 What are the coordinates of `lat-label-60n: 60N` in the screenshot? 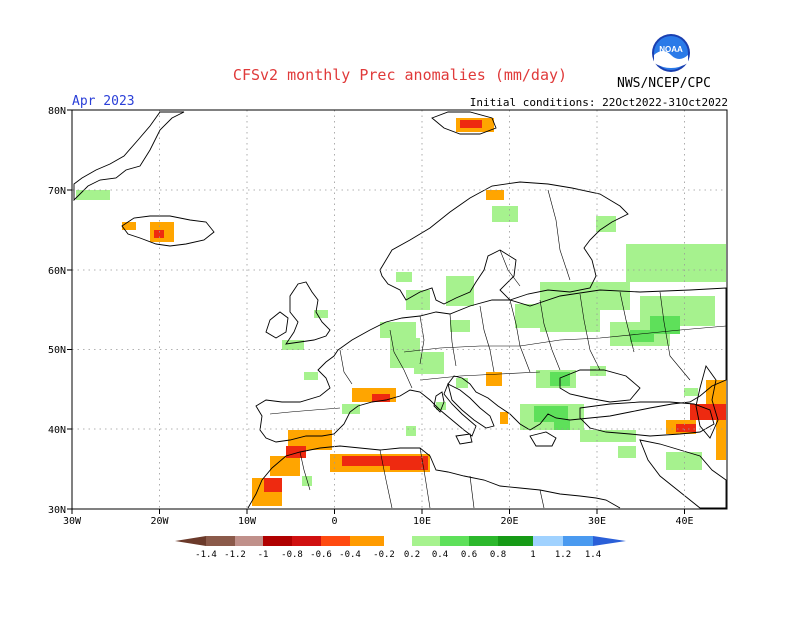 It's located at (57, 271).